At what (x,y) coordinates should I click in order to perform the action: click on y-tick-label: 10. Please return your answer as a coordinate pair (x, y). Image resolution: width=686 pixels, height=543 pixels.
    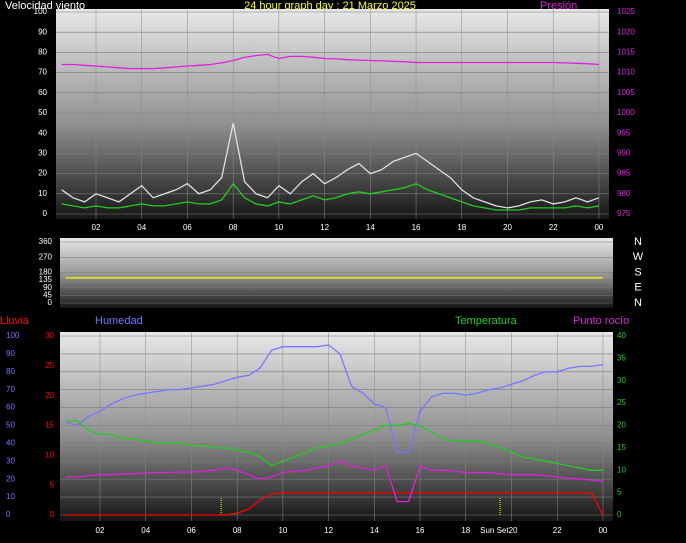
    Looking at the image, I should click on (10, 496).